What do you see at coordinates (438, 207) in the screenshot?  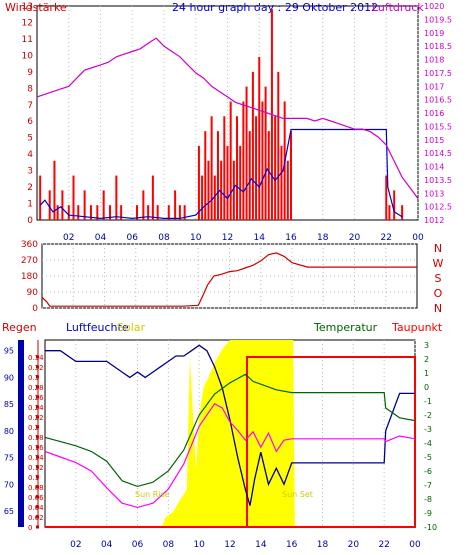 I see `pressure-tick-label: 1012.5` at bounding box center [438, 207].